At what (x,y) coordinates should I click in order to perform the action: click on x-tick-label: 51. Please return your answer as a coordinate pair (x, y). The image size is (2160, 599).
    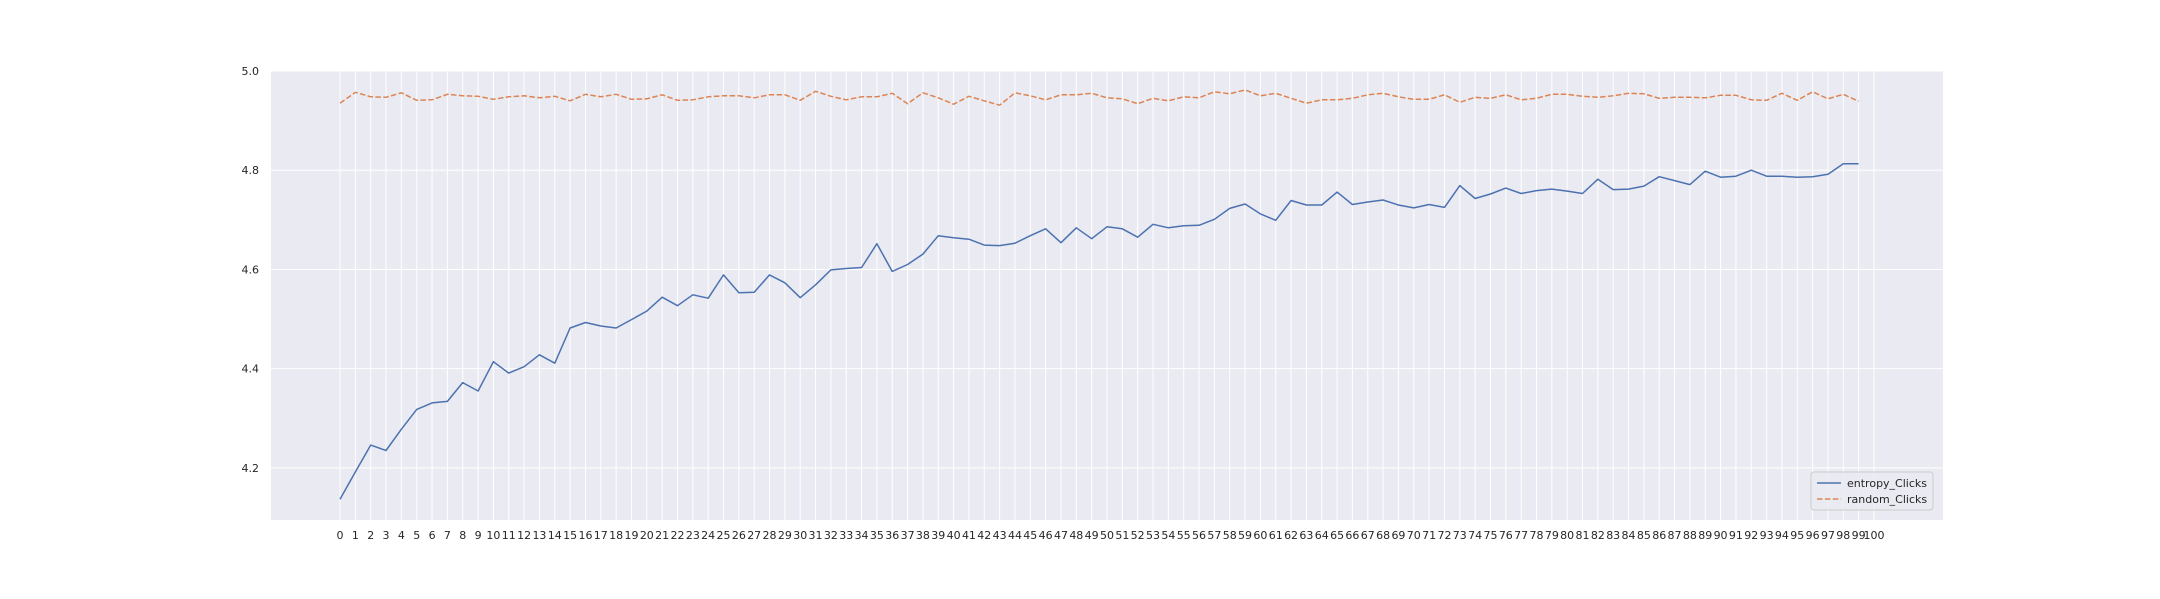
    Looking at the image, I should click on (1122, 535).